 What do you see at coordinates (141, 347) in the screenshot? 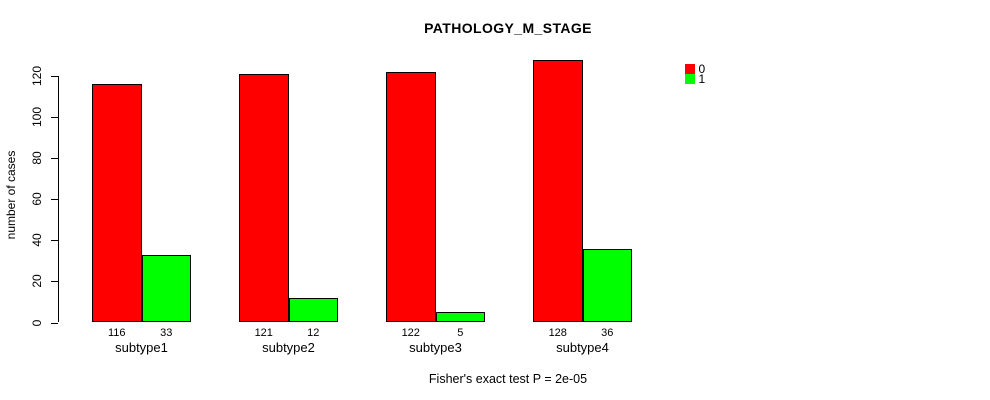
I see `x-category-label: subtype1` at bounding box center [141, 347].